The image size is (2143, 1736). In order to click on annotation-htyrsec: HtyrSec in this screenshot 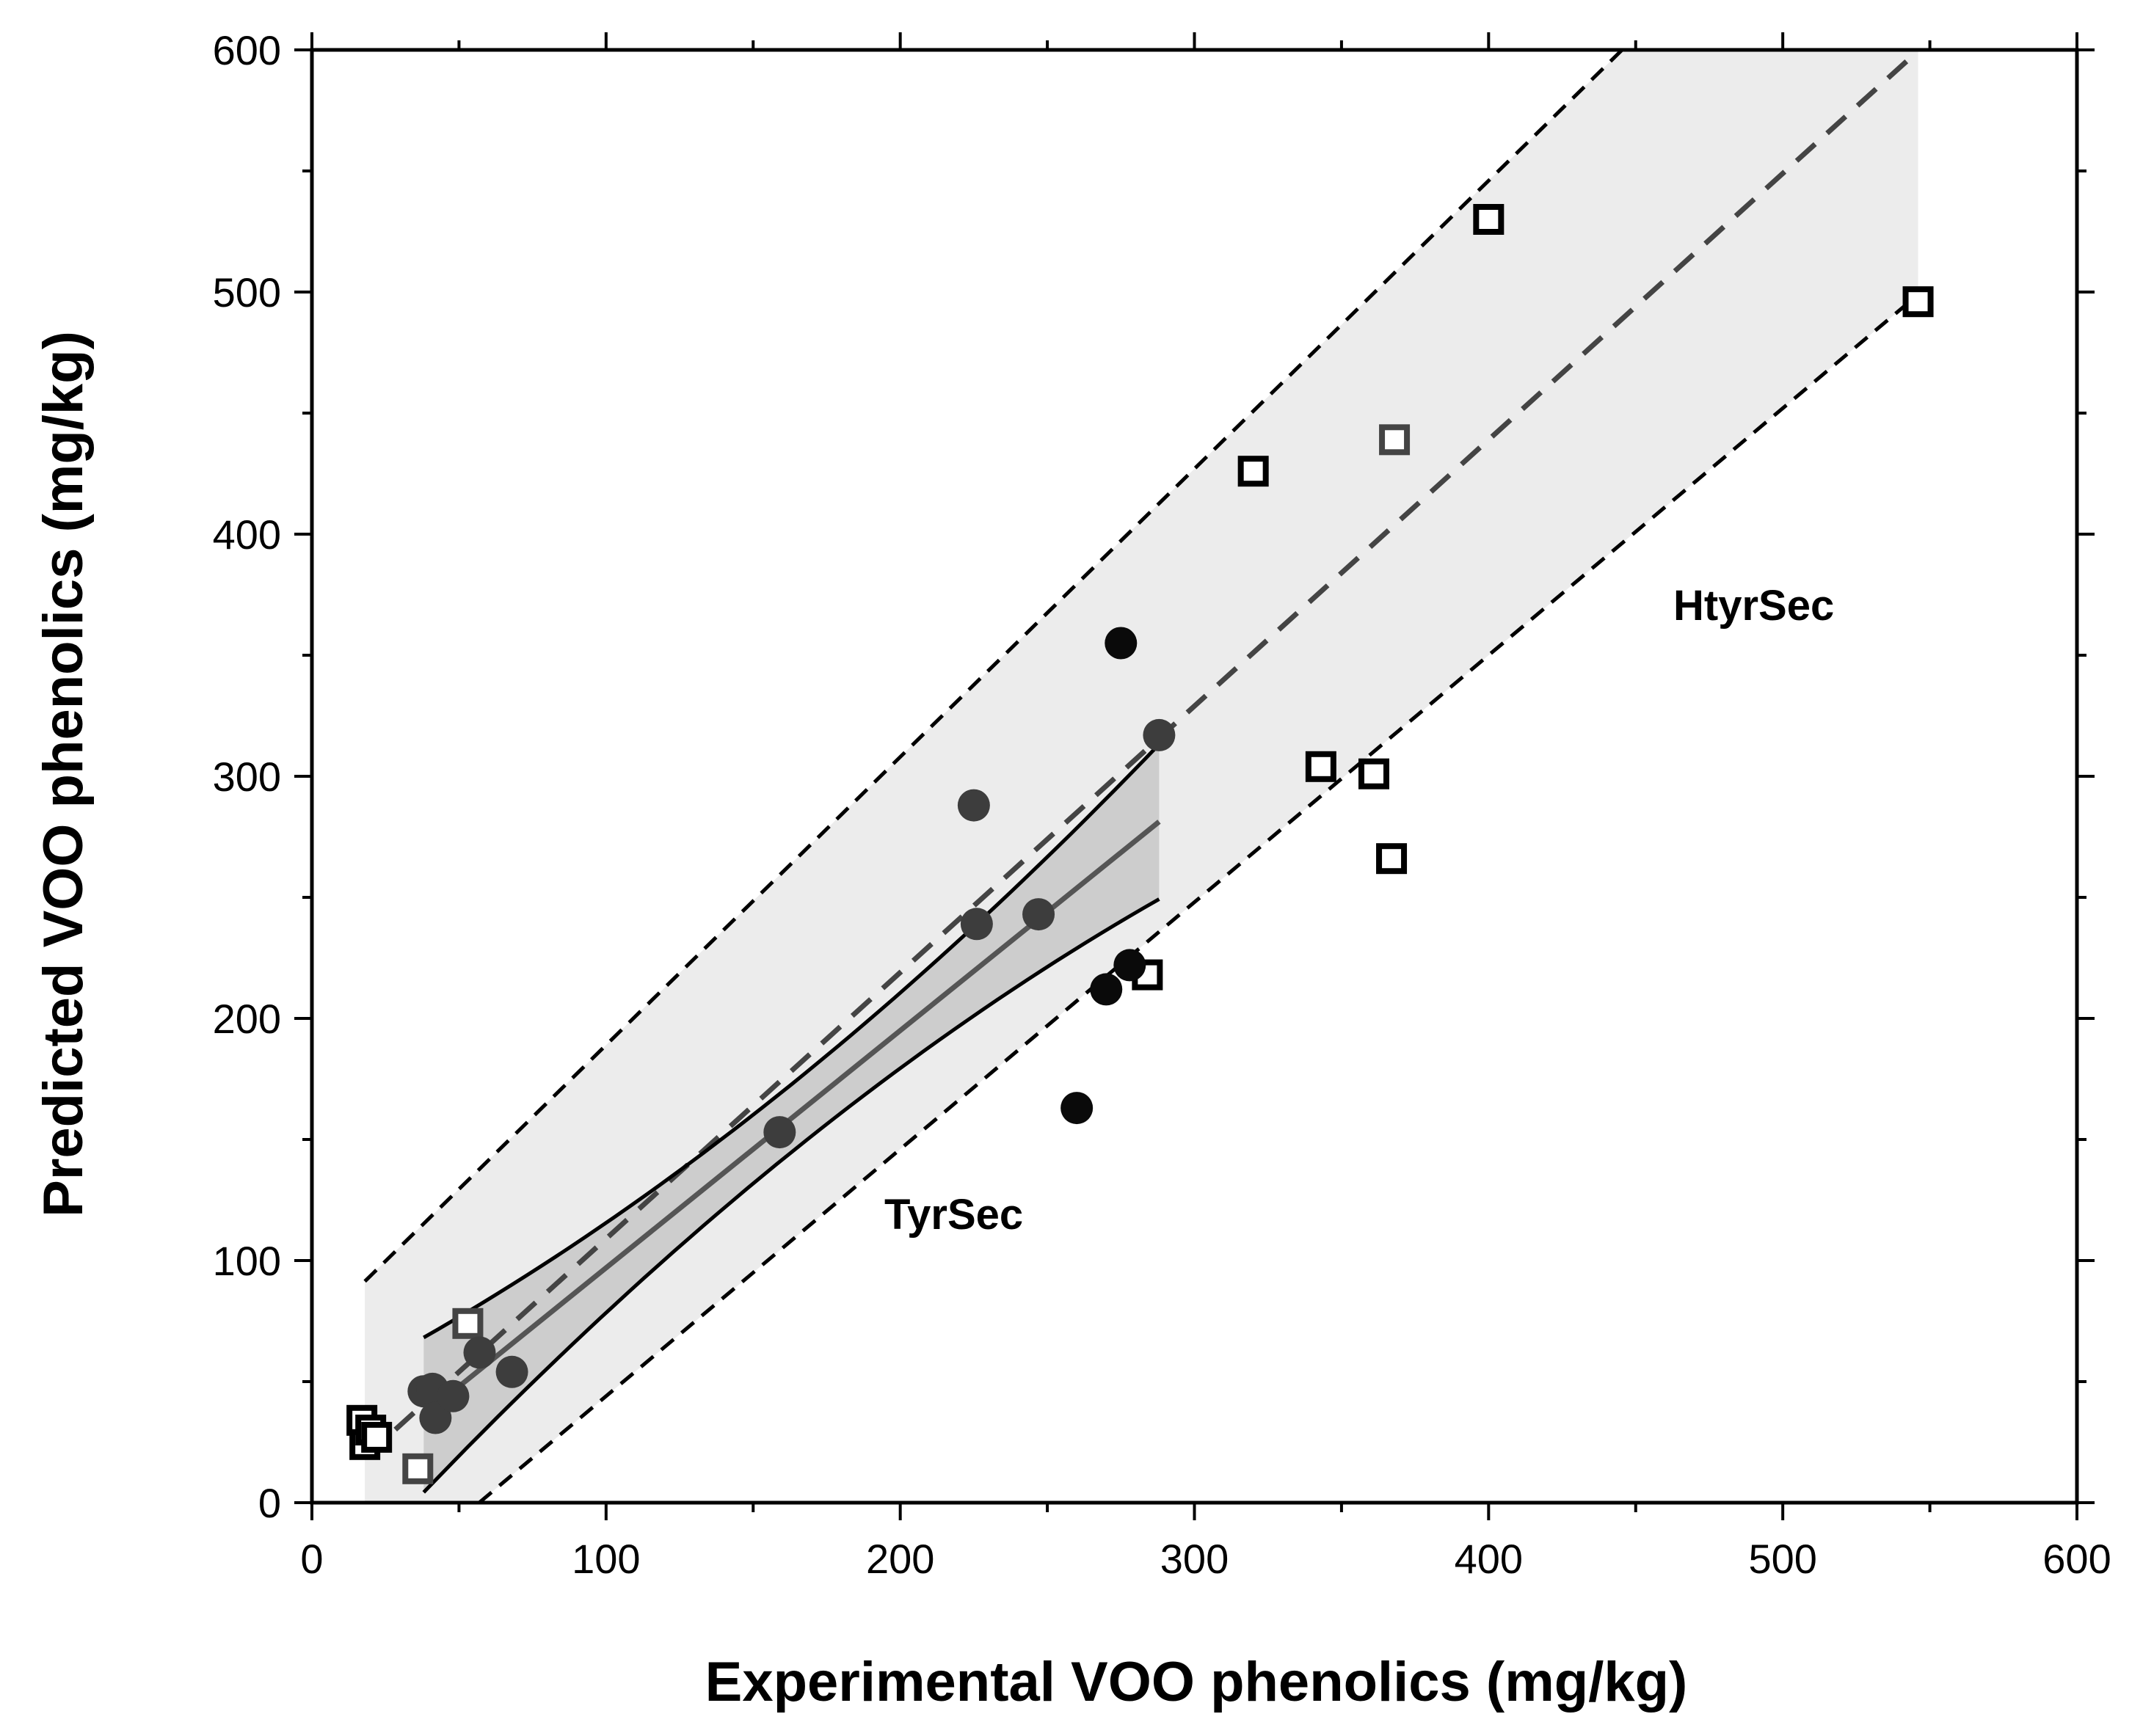, I will do `click(1753, 606)`.